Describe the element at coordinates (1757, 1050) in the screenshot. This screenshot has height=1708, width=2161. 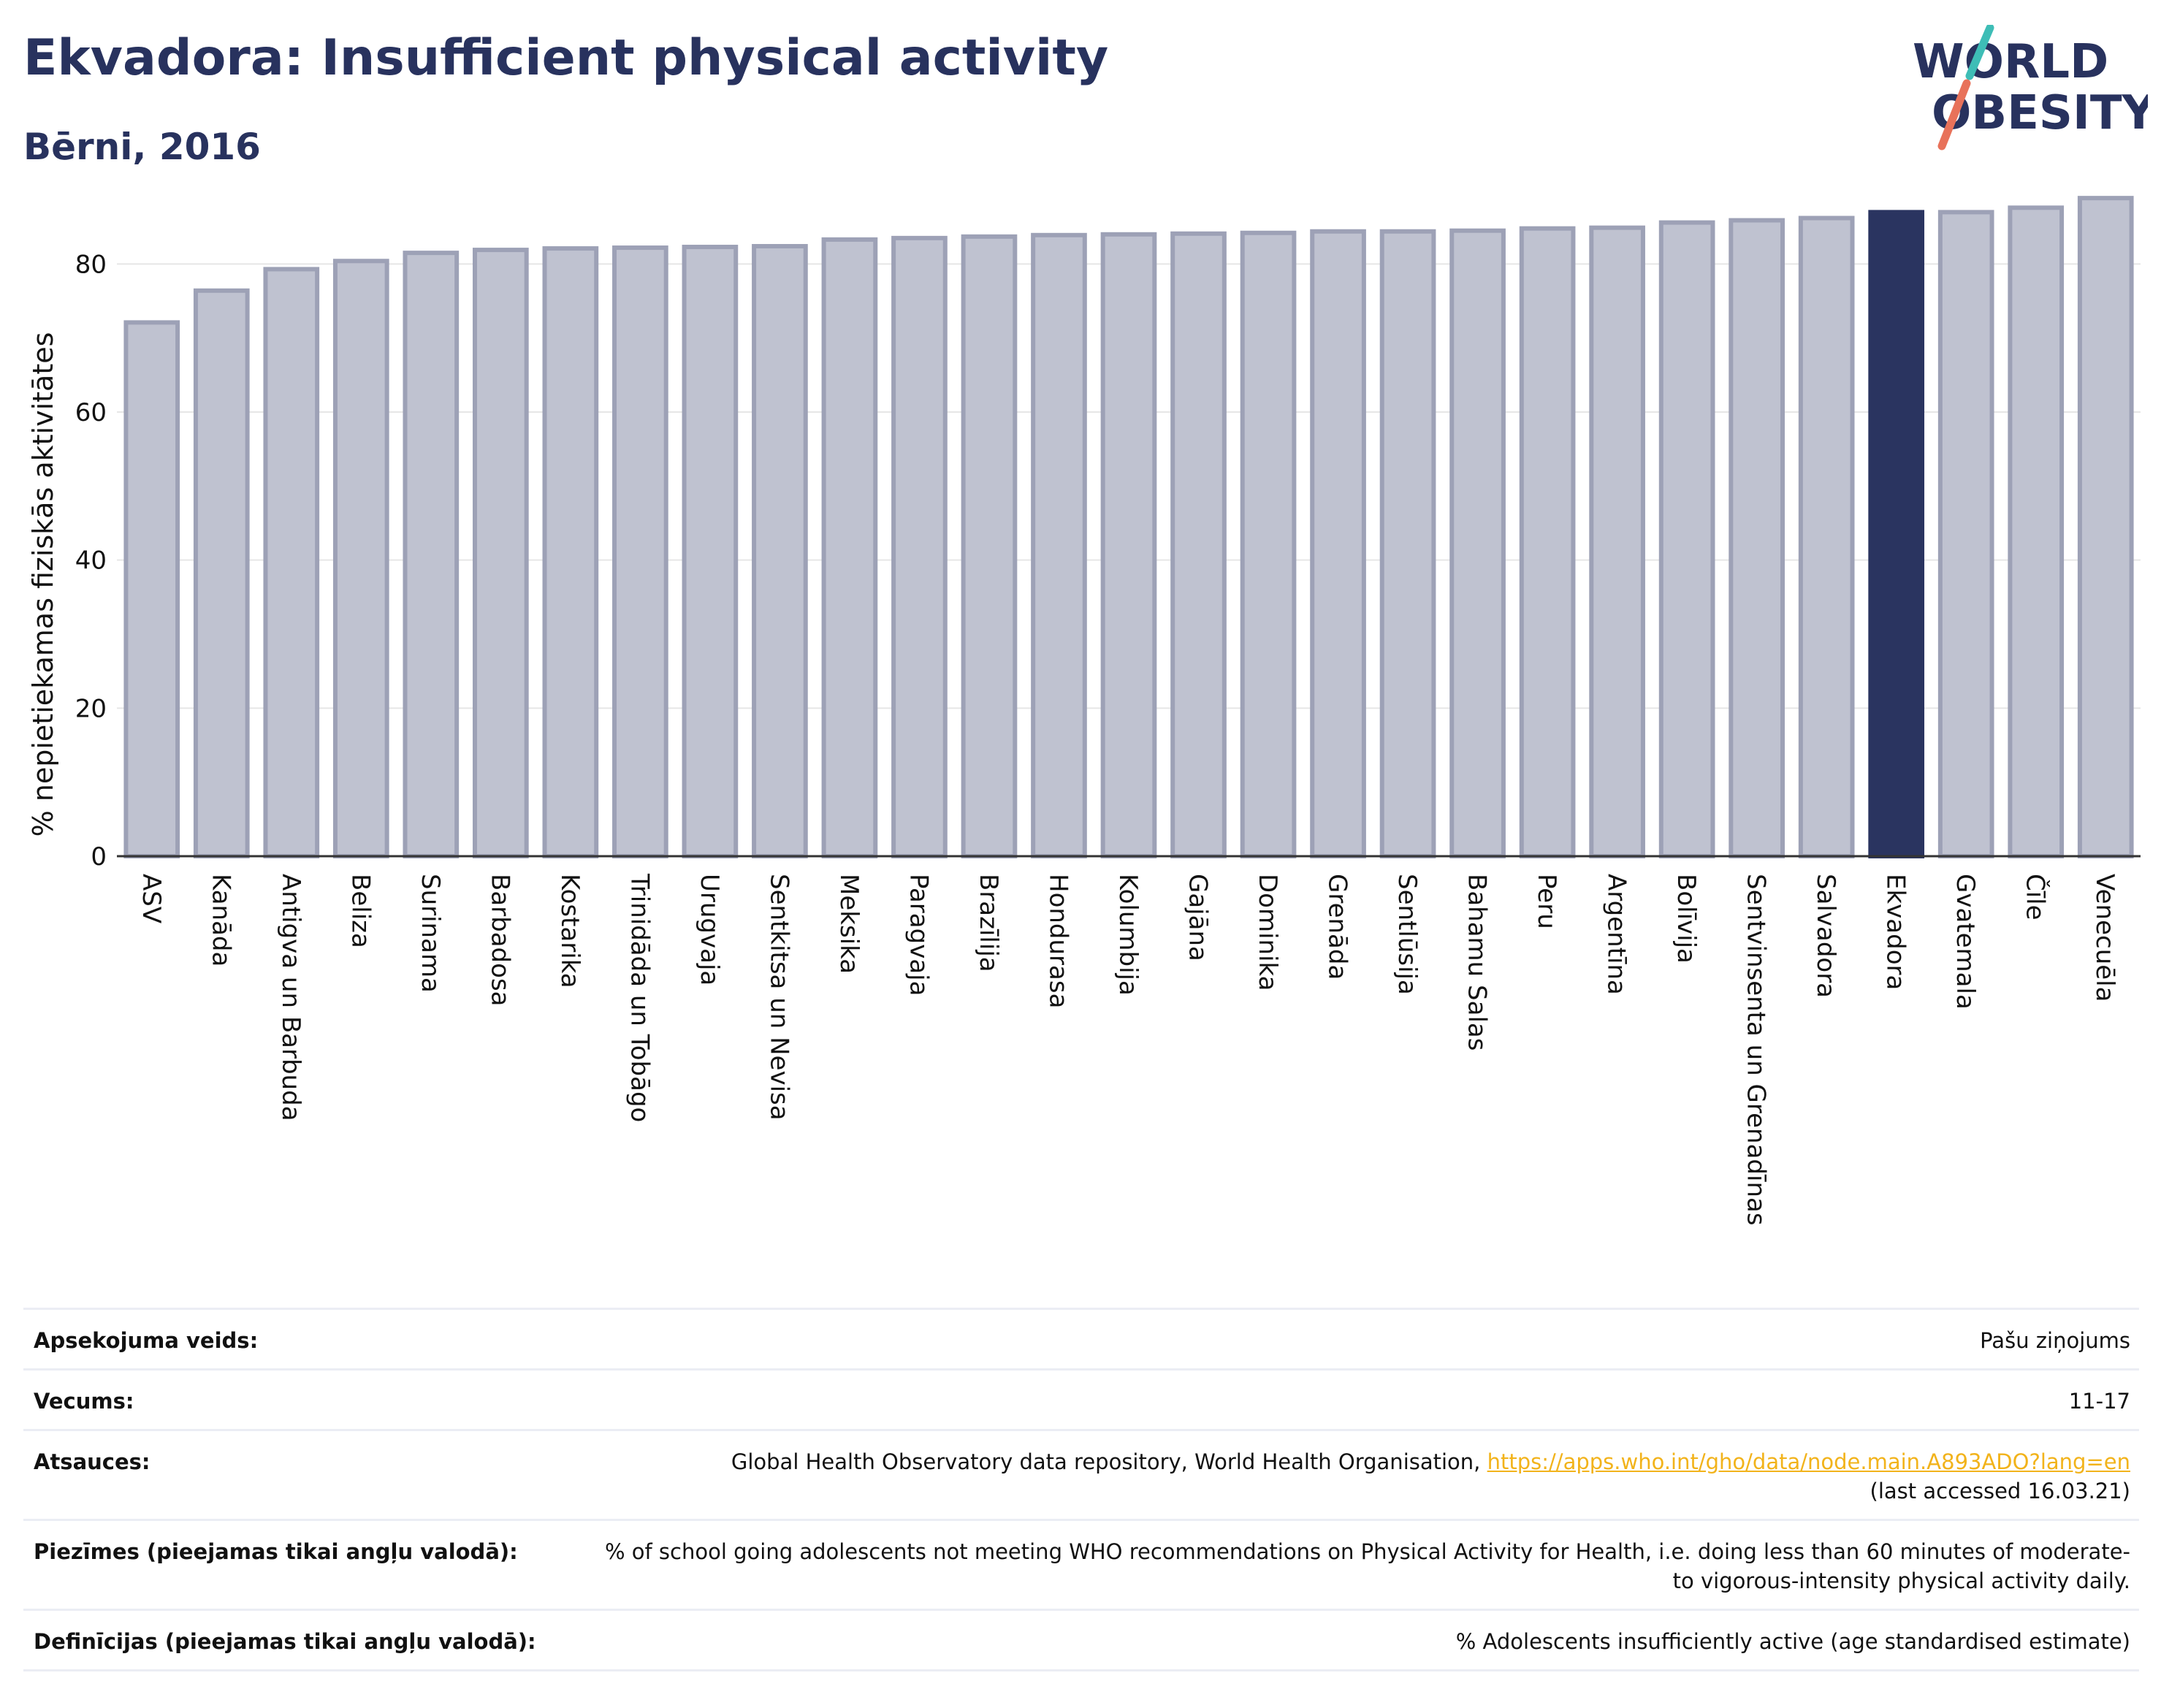
I see `x-tick-label: Sentvinsenta un Grenadīnas` at that location.